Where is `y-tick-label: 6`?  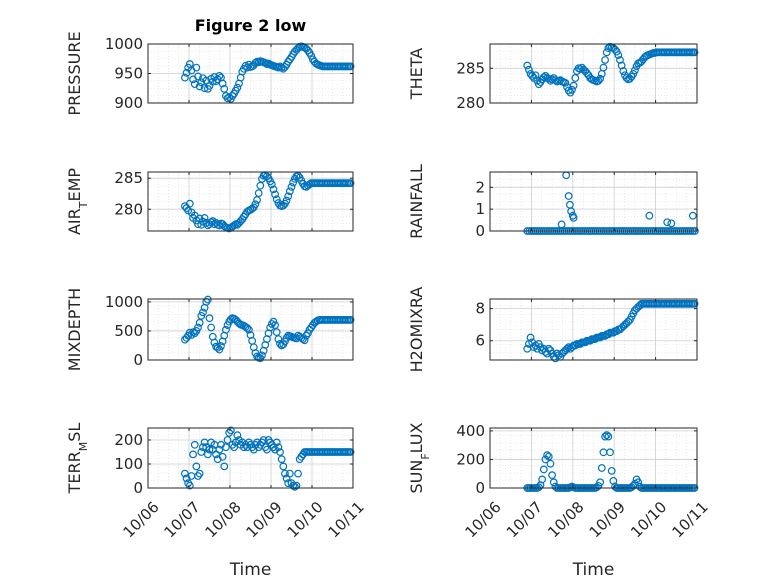 y-tick-label: 6 is located at coordinates (480, 341).